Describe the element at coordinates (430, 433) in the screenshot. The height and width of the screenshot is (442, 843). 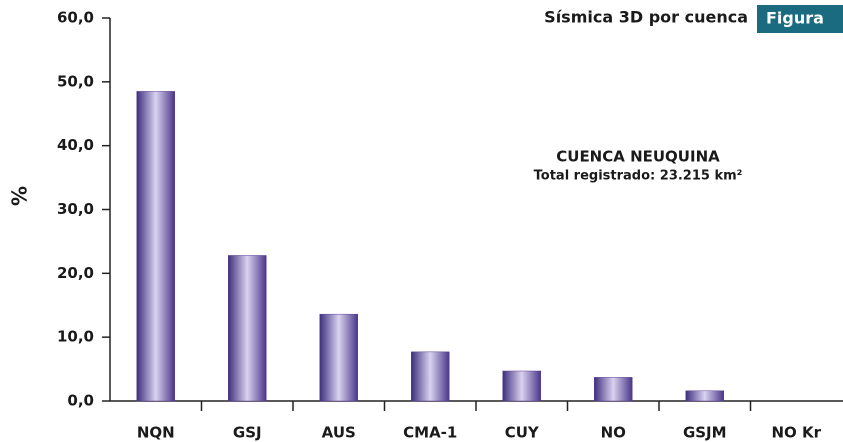
I see `x-tick-label: CMA-1` at that location.